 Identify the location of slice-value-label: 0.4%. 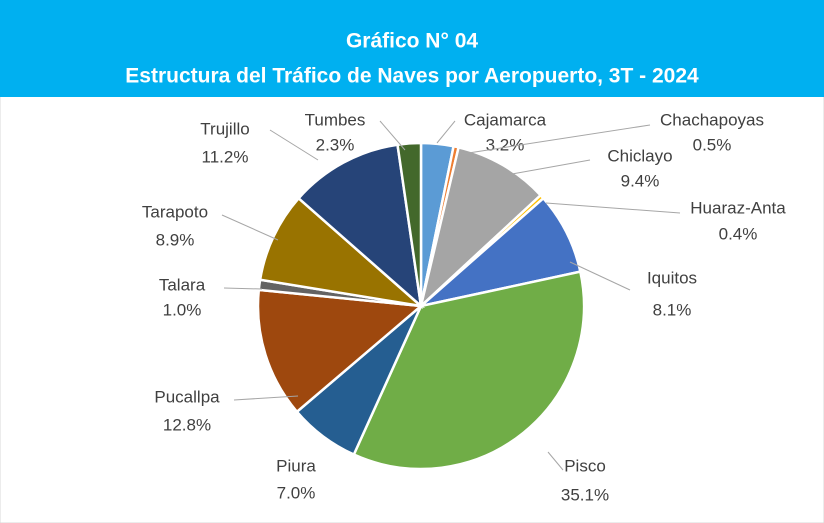
(738, 233).